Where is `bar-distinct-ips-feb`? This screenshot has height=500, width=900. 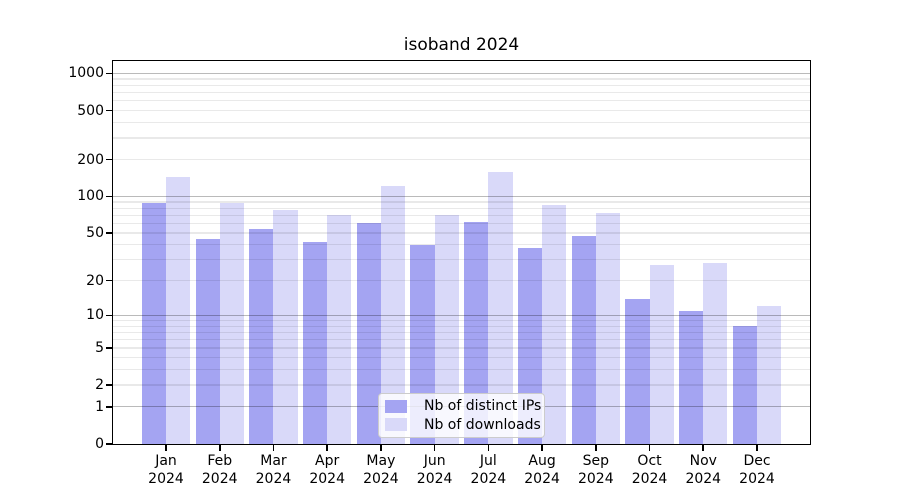 bar-distinct-ips-feb is located at coordinates (207, 341).